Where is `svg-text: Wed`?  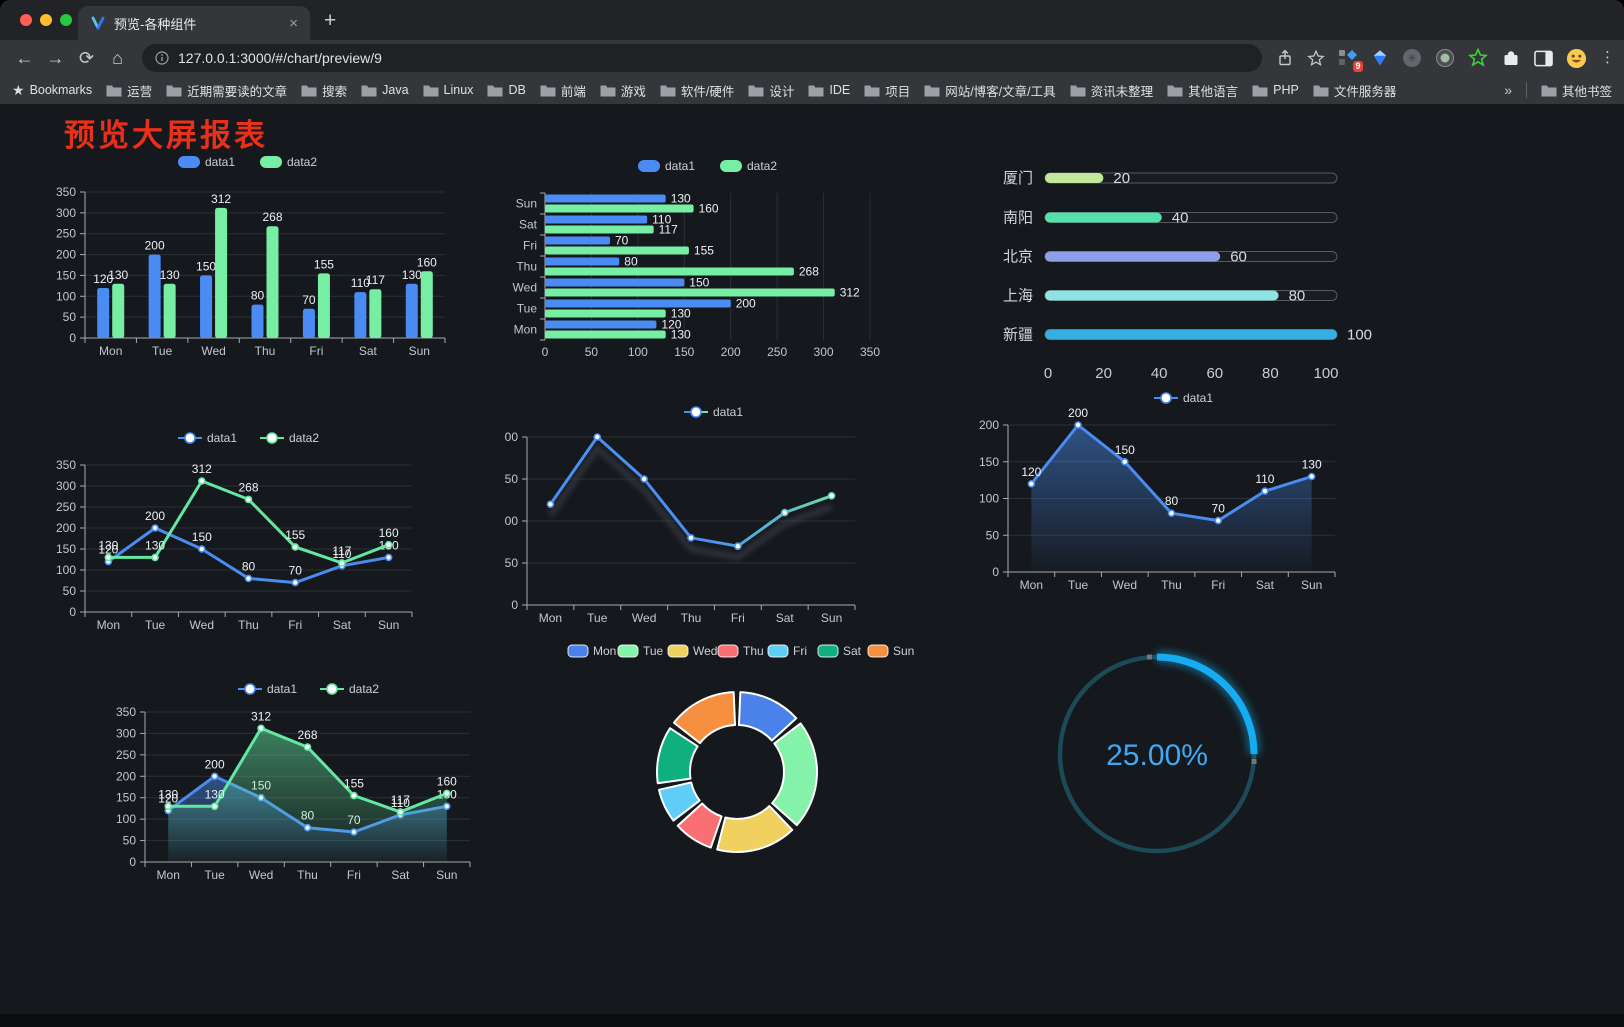 svg-text: Wed is located at coordinates (261, 875).